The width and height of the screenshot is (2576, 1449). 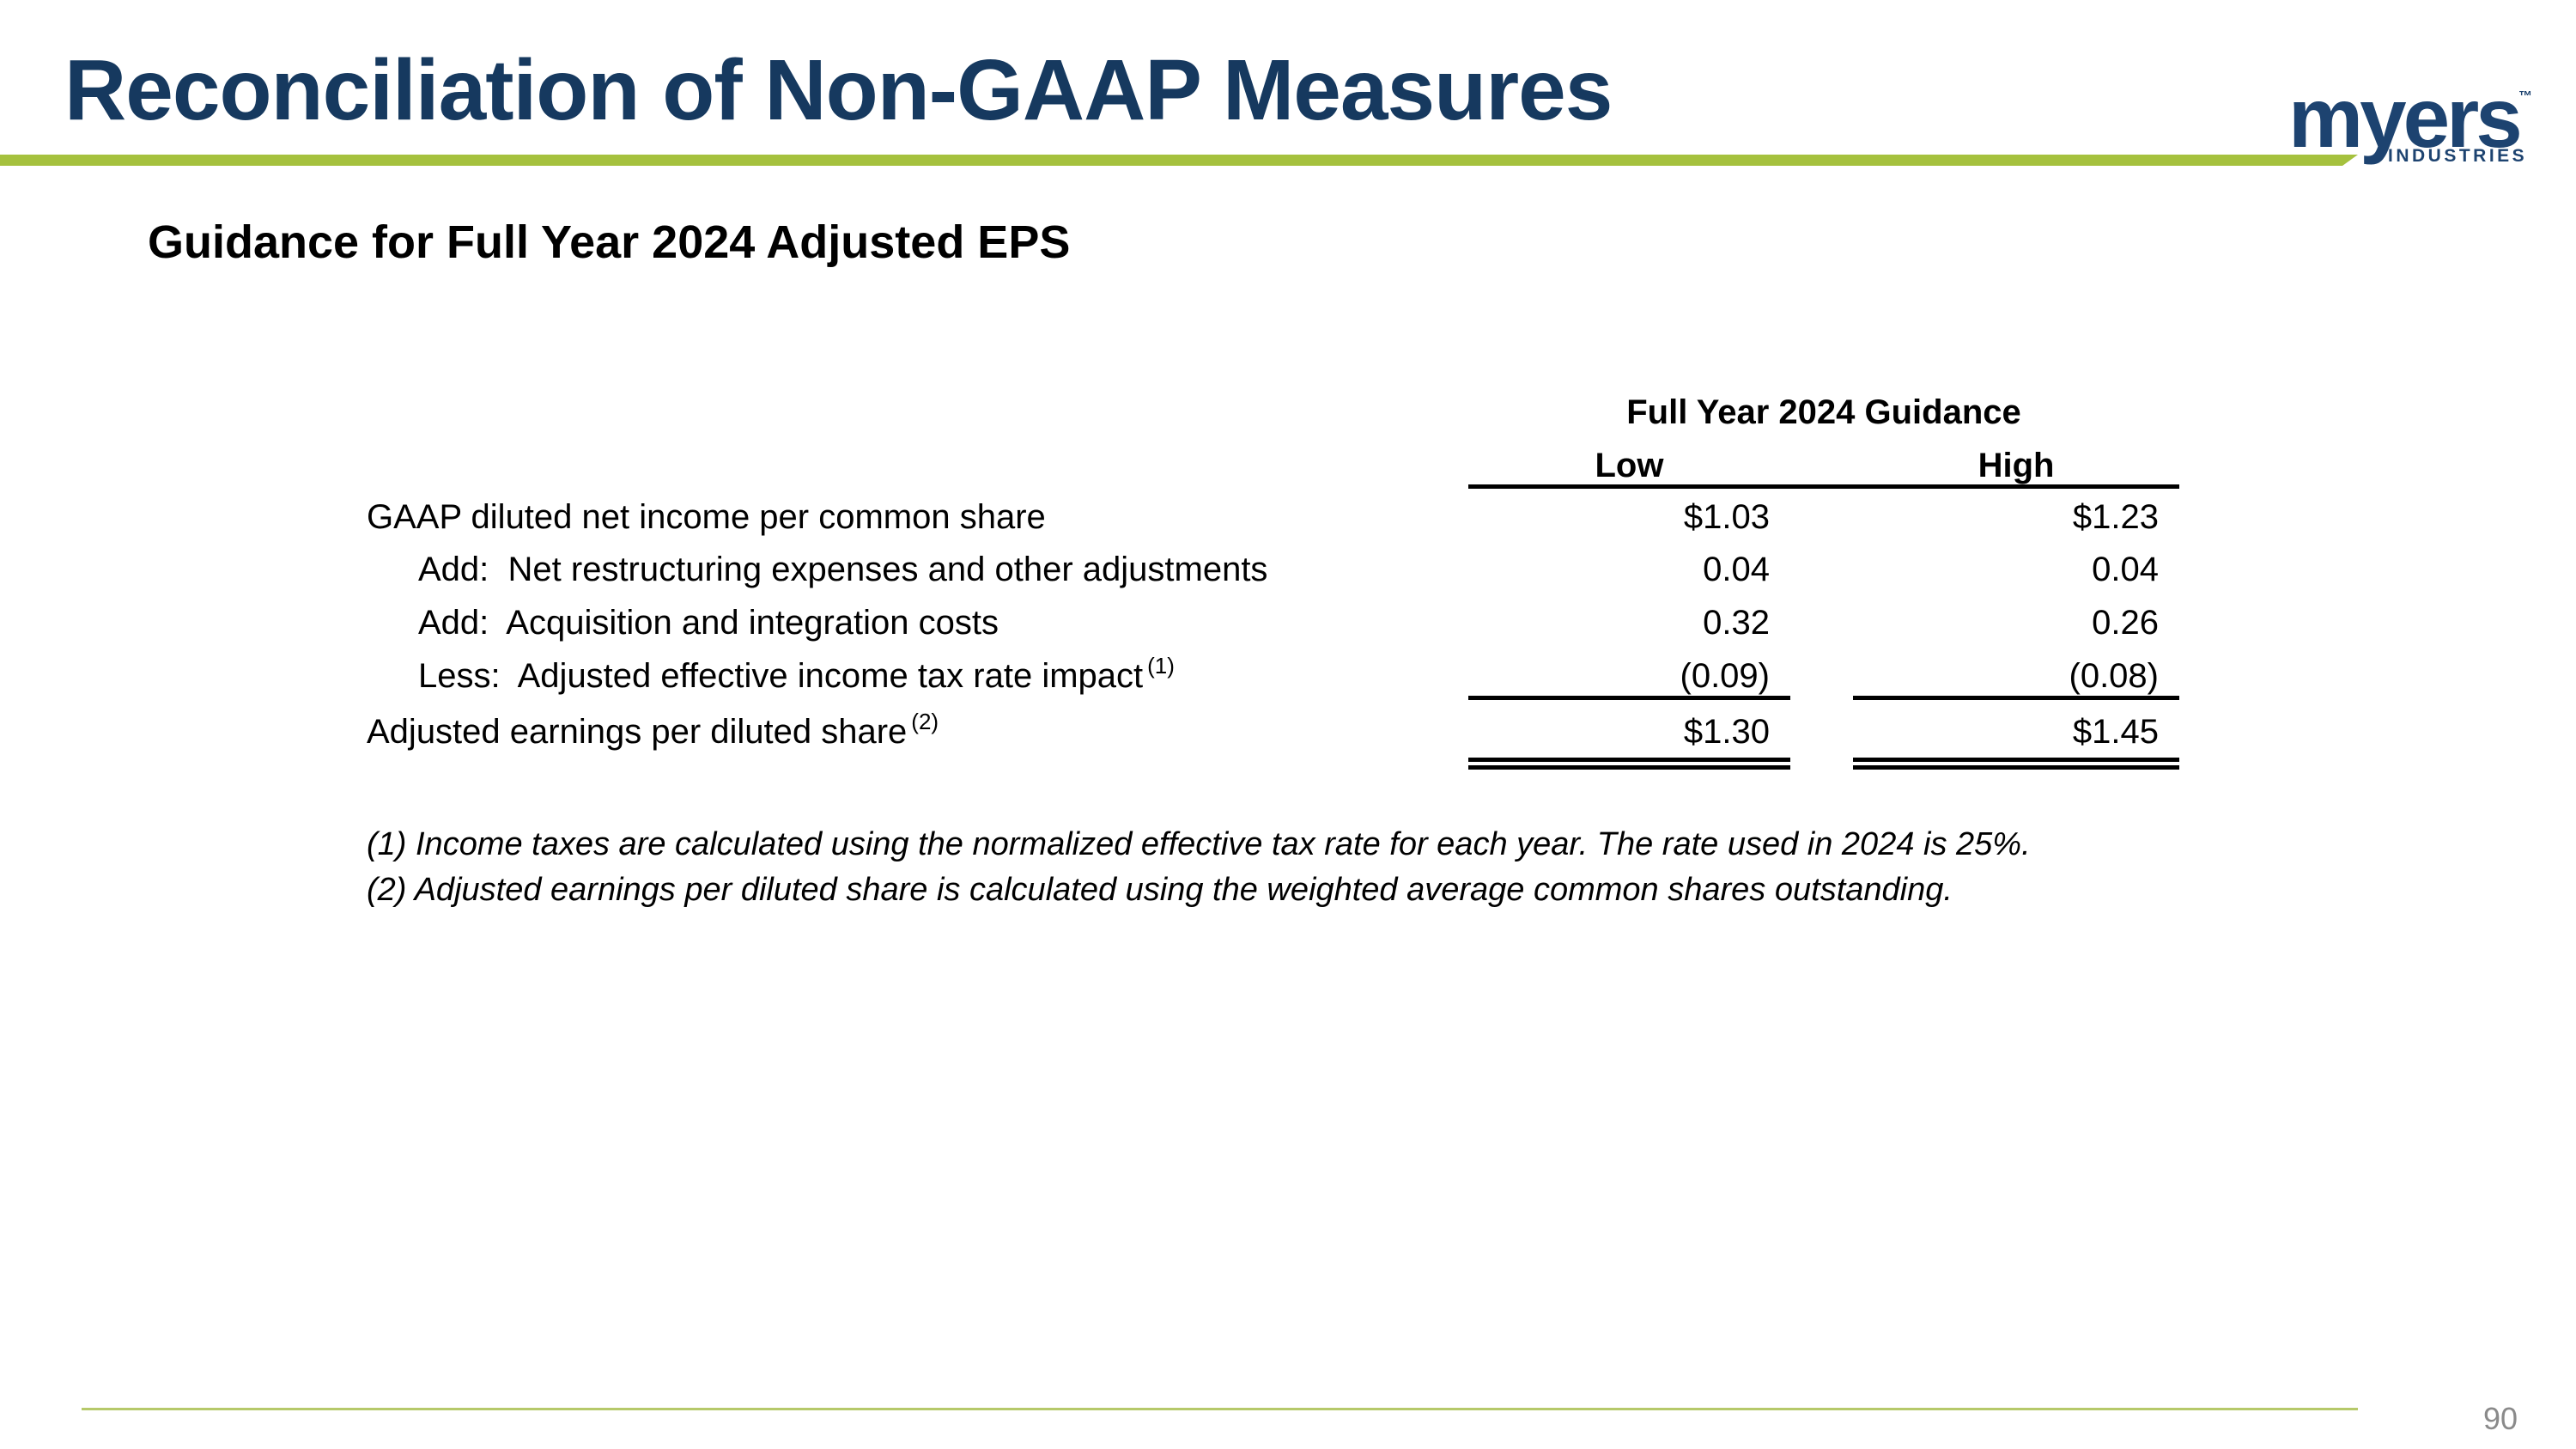 I want to click on subtotal-rule-low, so click(x=1629, y=698).